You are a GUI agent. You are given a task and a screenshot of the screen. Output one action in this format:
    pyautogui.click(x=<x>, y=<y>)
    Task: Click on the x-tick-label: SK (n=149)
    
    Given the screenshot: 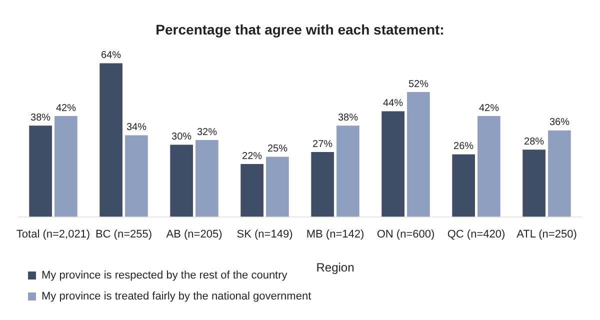 What is the action you would take?
    pyautogui.click(x=264, y=234)
    